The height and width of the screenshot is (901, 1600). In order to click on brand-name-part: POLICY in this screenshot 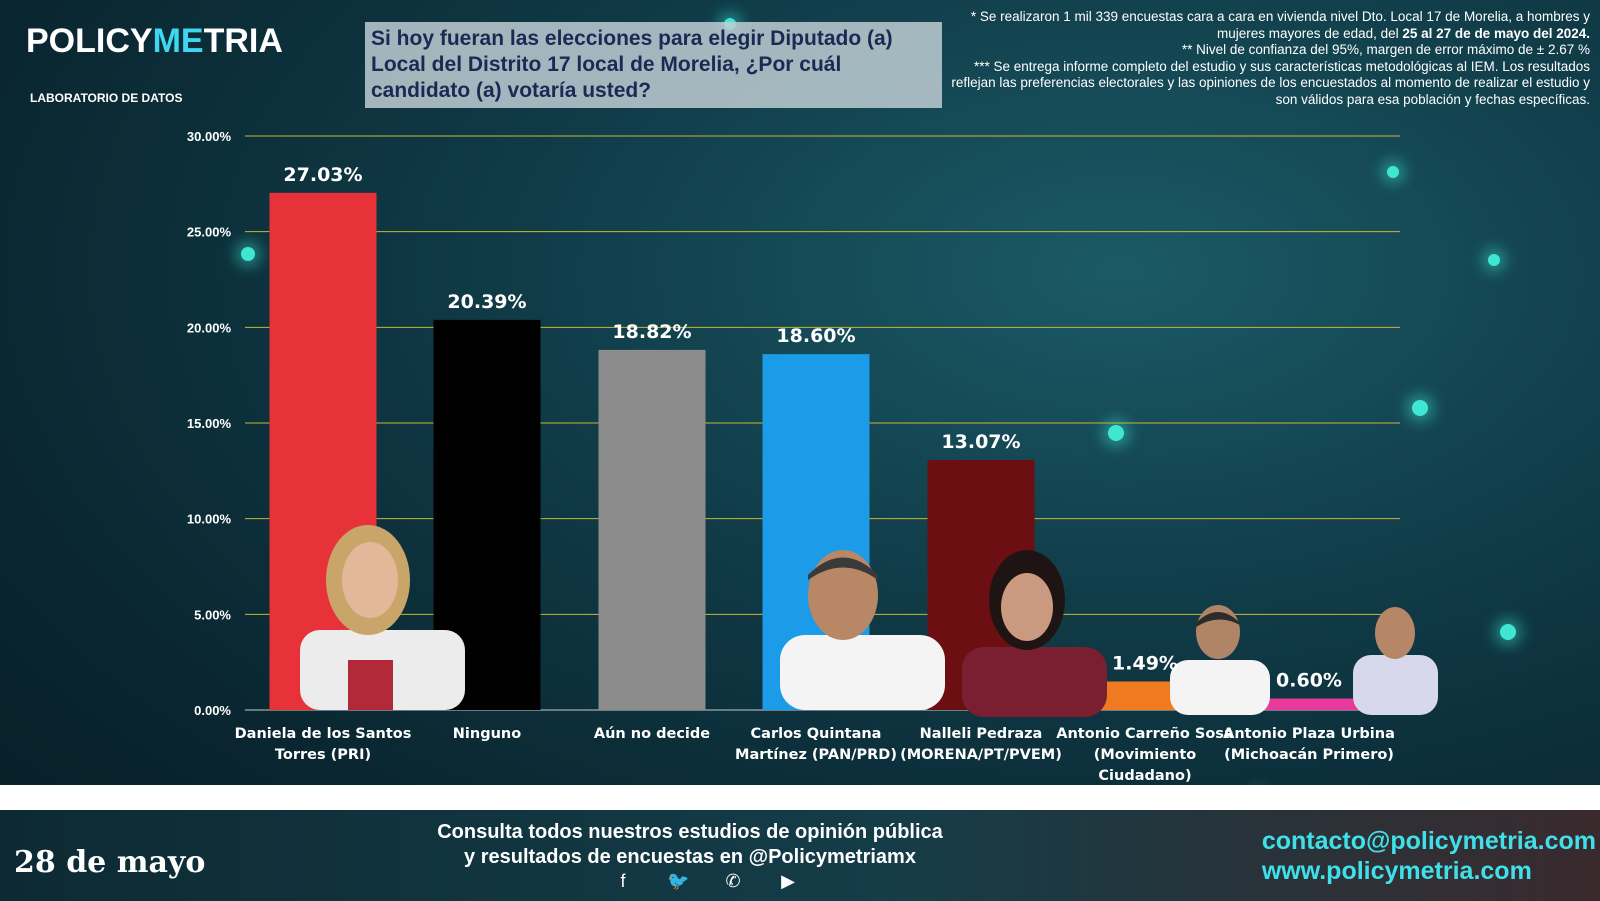, I will do `click(89, 41)`.